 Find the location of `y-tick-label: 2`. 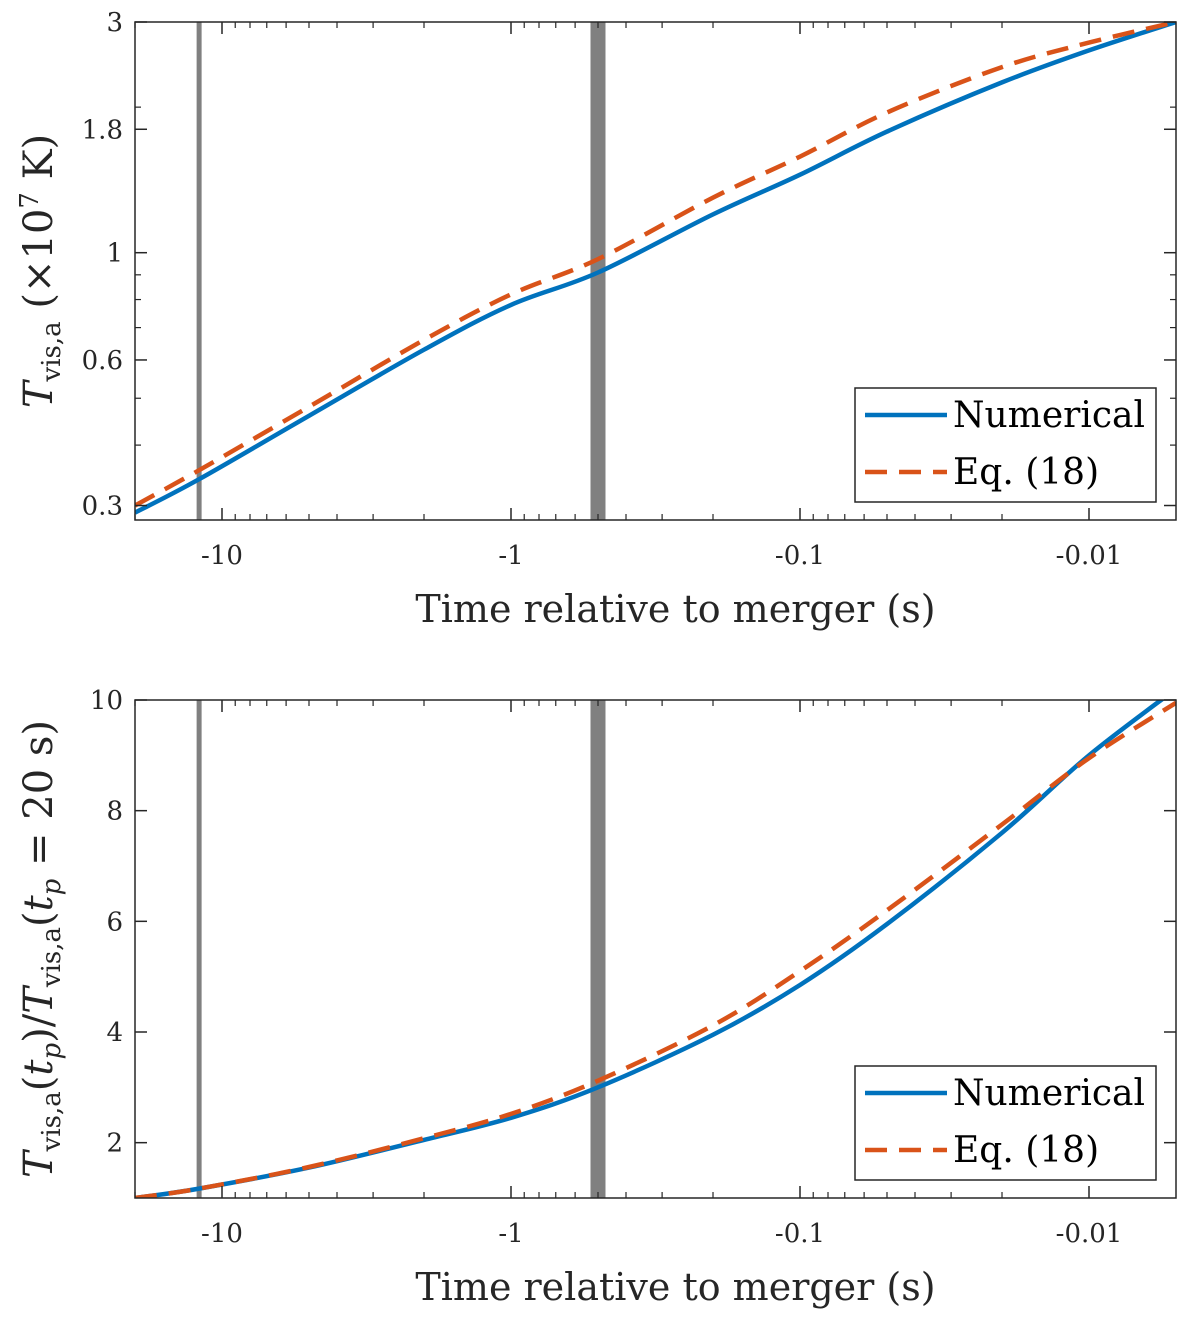

y-tick-label: 2 is located at coordinates (114, 1144).